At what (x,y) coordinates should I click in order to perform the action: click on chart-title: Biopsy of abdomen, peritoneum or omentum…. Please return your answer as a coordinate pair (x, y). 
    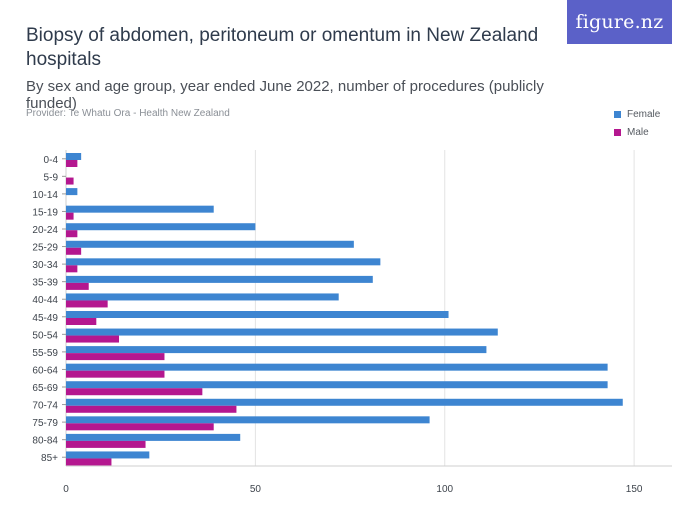
    Looking at the image, I should click on (282, 47).